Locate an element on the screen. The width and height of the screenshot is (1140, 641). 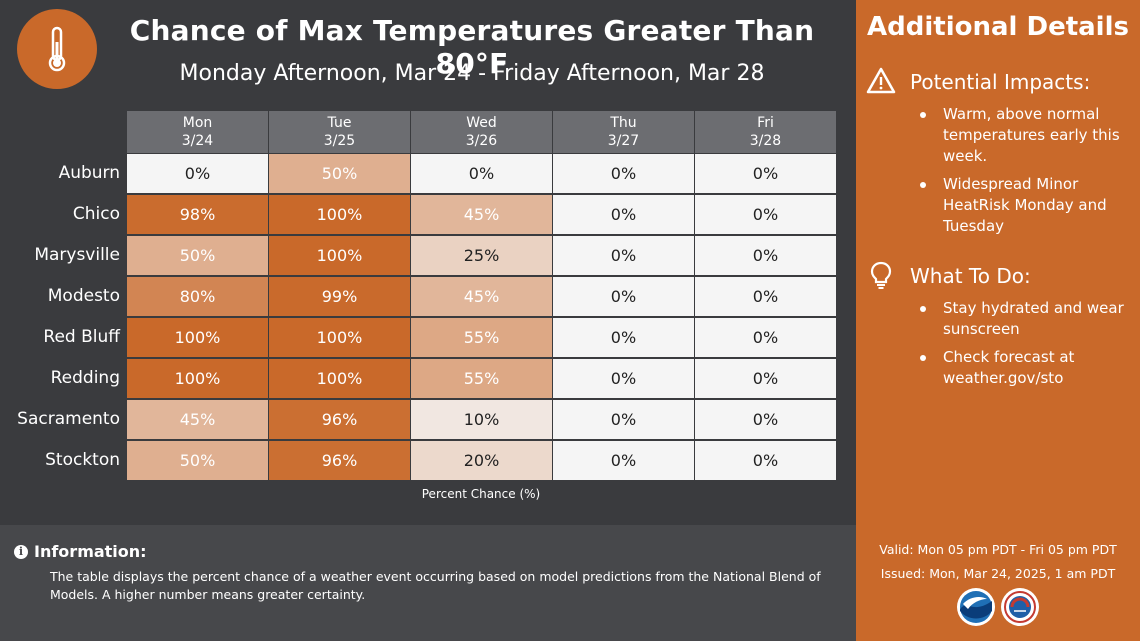
table-axis-label: Percent Chance (%) is located at coordinates (481, 494).